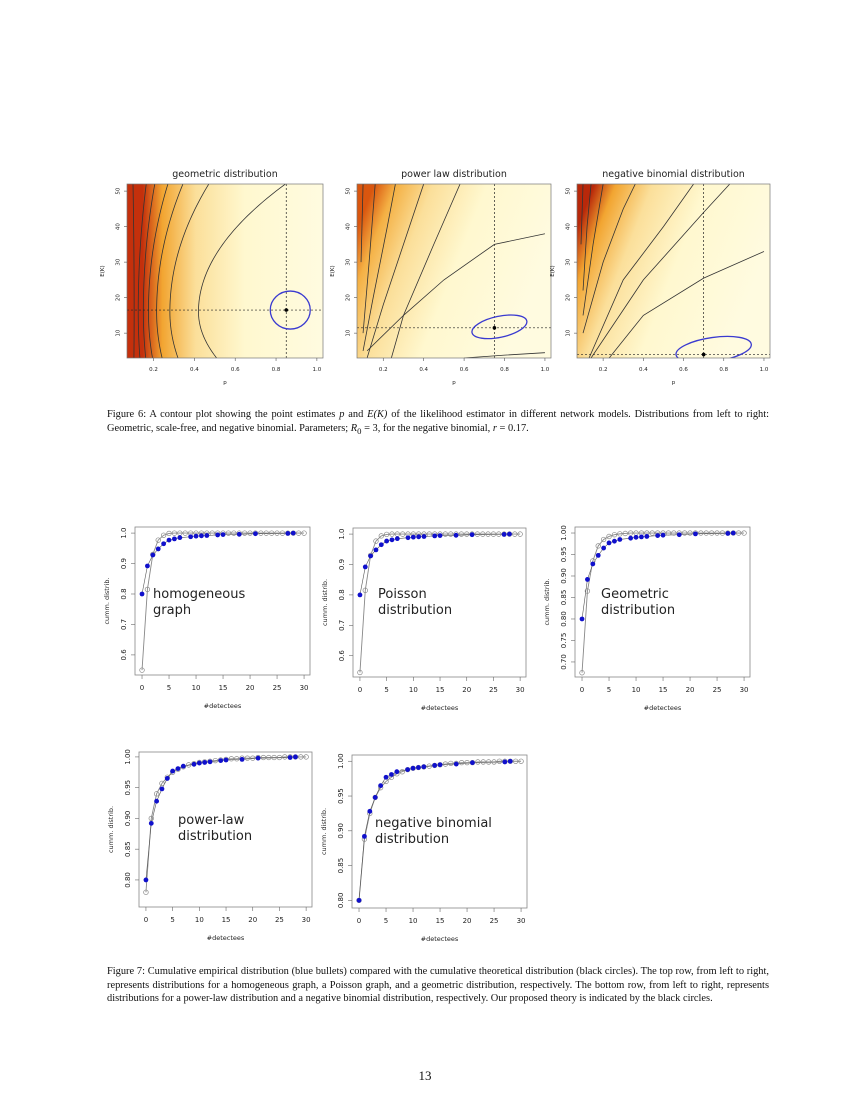 This screenshot has width=850, height=1100. Describe the element at coordinates (342, 414) in the screenshot. I see `math-p: p` at that location.